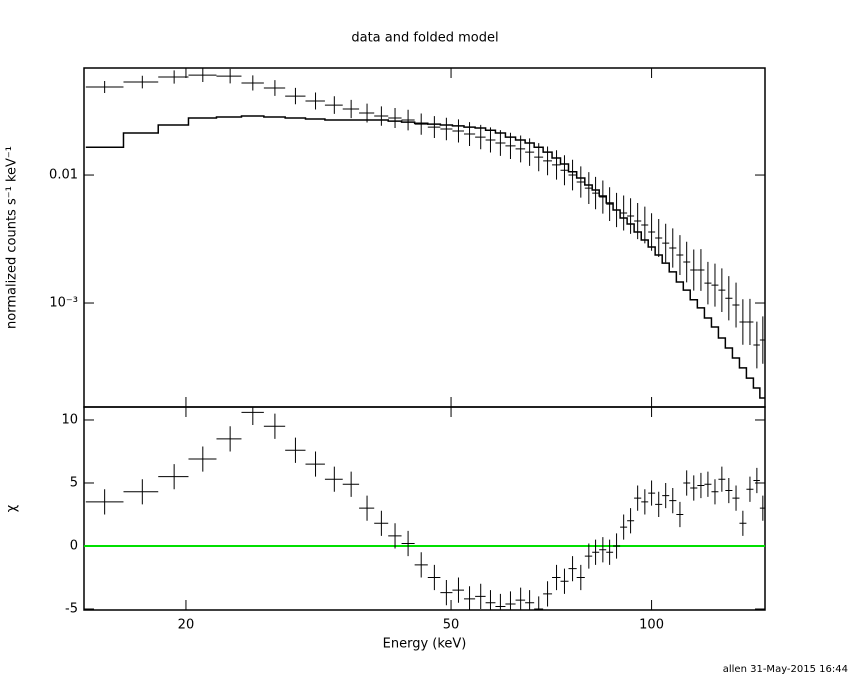 The height and width of the screenshot is (684, 850). What do you see at coordinates (74, 482) in the screenshot?
I see `y-tick-label: 5` at bounding box center [74, 482].